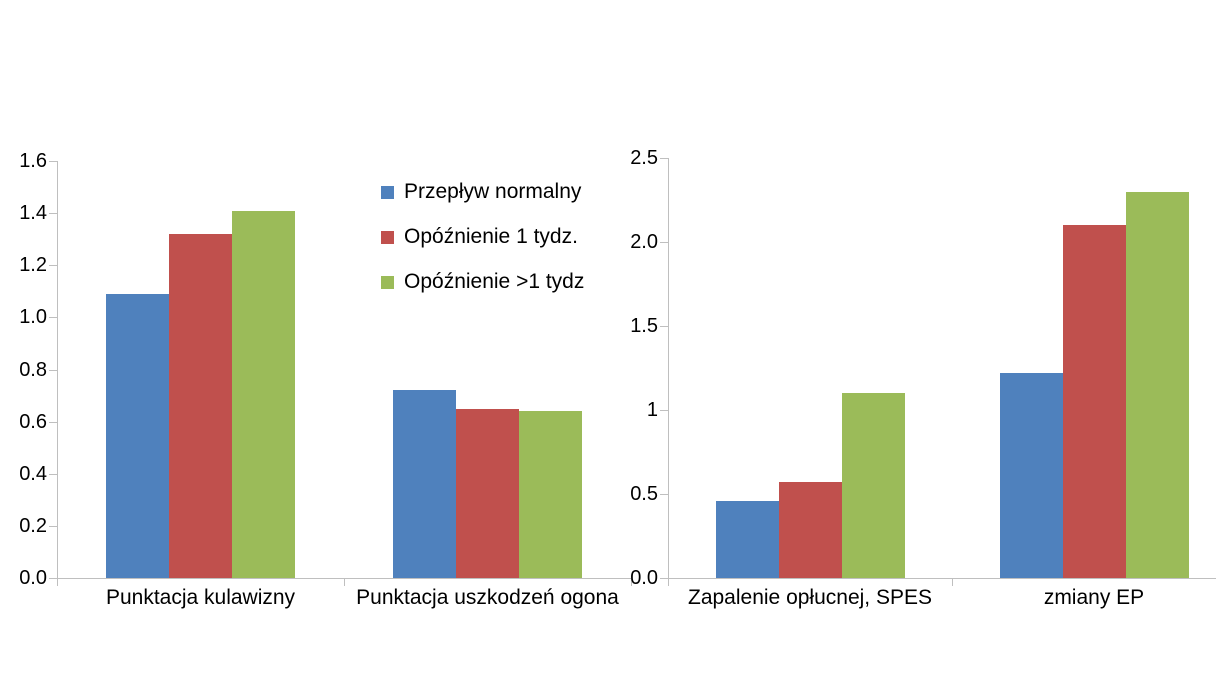 Image resolution: width=1216 pixels, height=685 pixels. What do you see at coordinates (200, 597) in the screenshot?
I see `x-category-label: Punktacja kulawizny` at bounding box center [200, 597].